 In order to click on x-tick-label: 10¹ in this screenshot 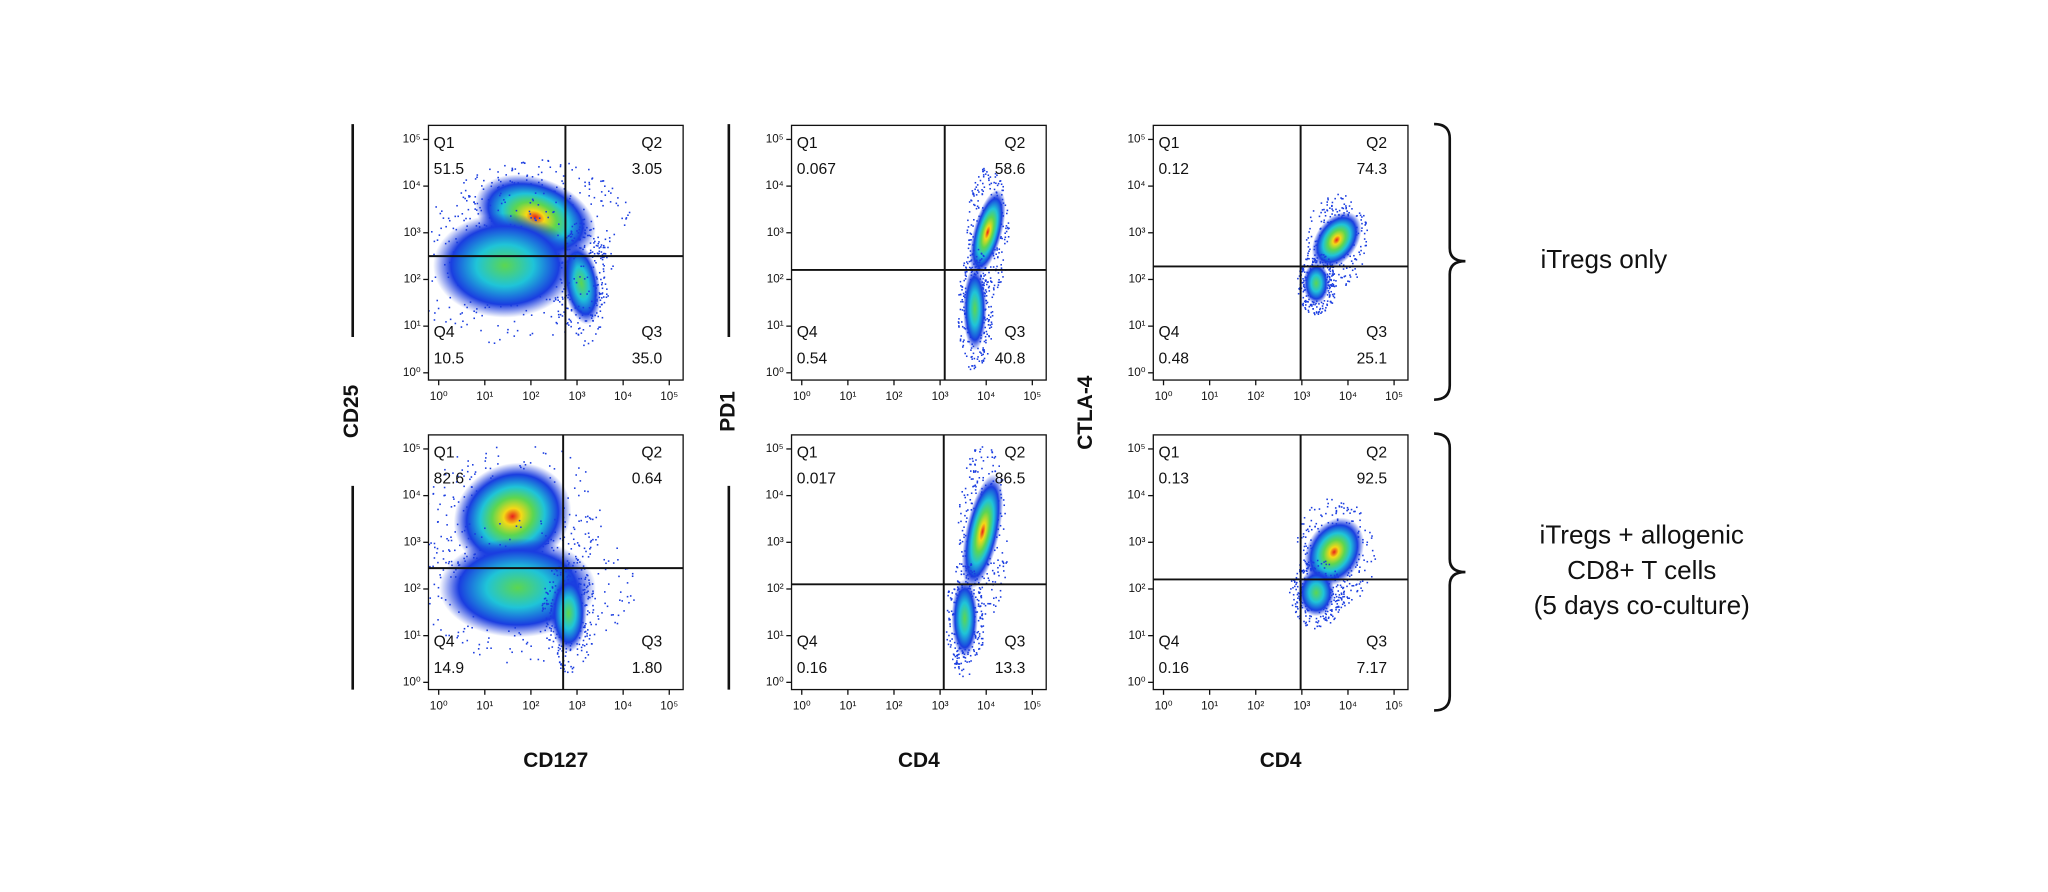, I will do `click(847, 706)`.